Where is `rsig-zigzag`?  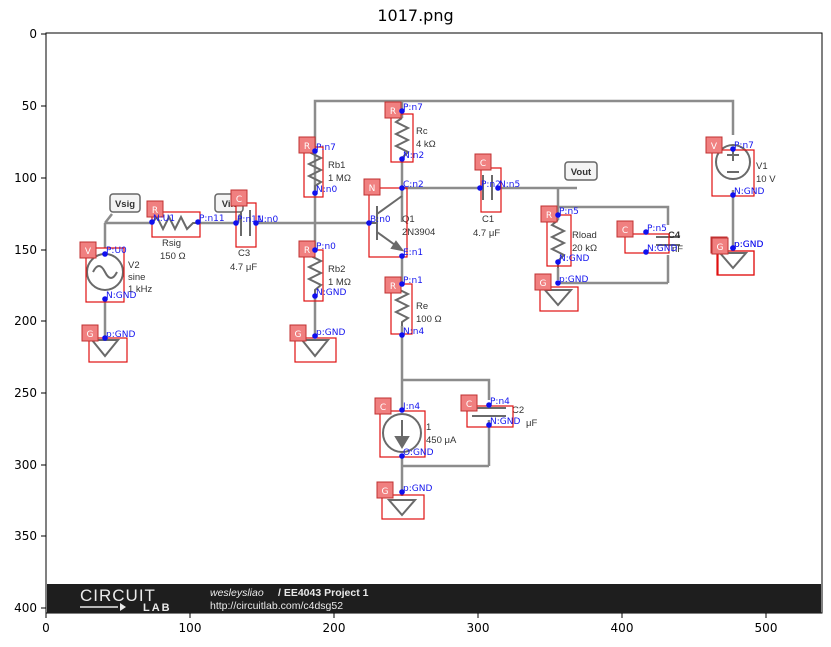
rsig-zigzag is located at coordinates (174, 223).